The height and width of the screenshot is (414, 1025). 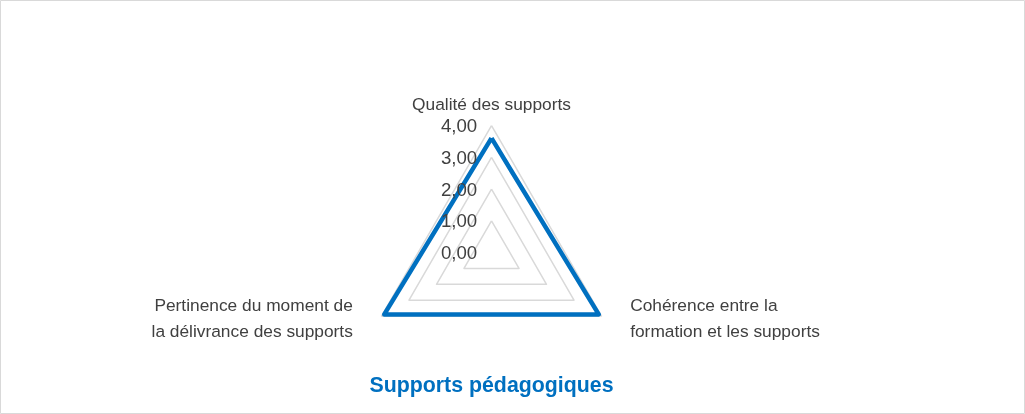 What do you see at coordinates (725, 318) in the screenshot?
I see `spoke-label: Cohérence entre la formation et les supports` at bounding box center [725, 318].